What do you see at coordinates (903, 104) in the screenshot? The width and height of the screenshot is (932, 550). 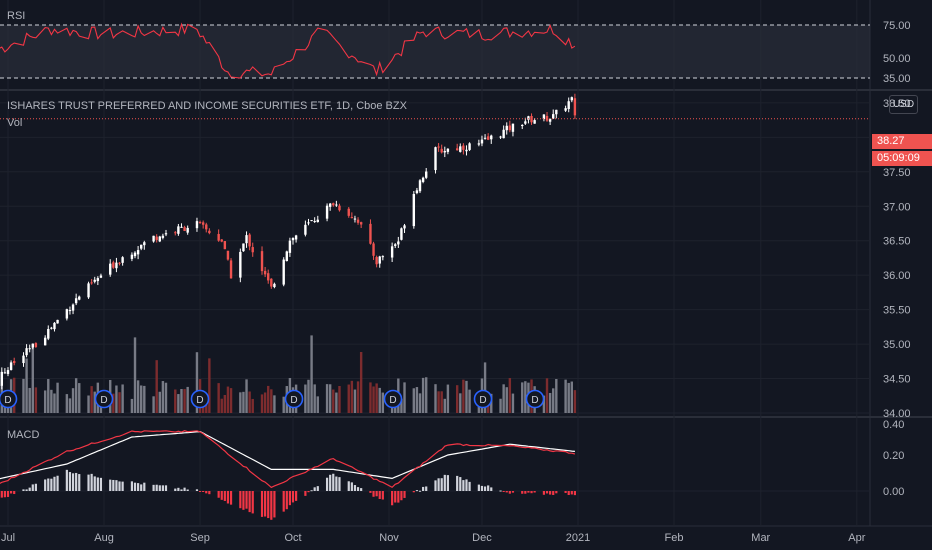 I see `currency-button: USD` at bounding box center [903, 104].